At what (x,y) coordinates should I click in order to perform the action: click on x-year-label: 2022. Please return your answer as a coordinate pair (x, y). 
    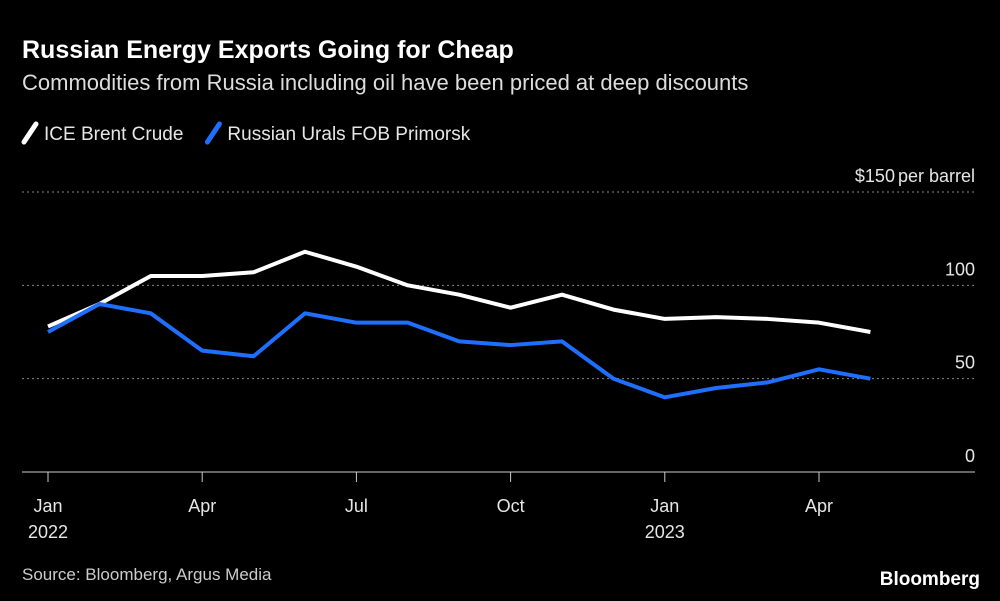
    Looking at the image, I should click on (48, 532).